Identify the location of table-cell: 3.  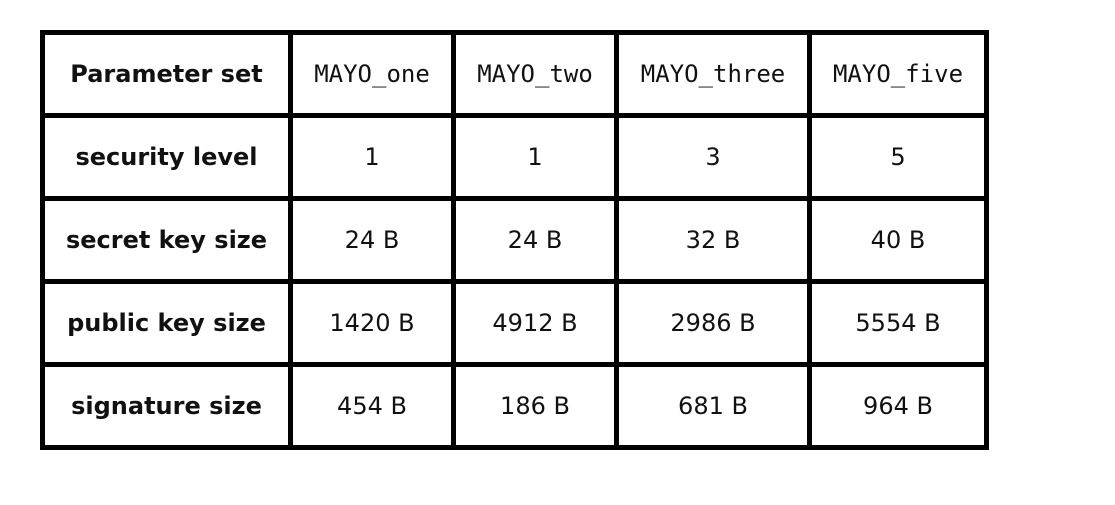
(713, 157).